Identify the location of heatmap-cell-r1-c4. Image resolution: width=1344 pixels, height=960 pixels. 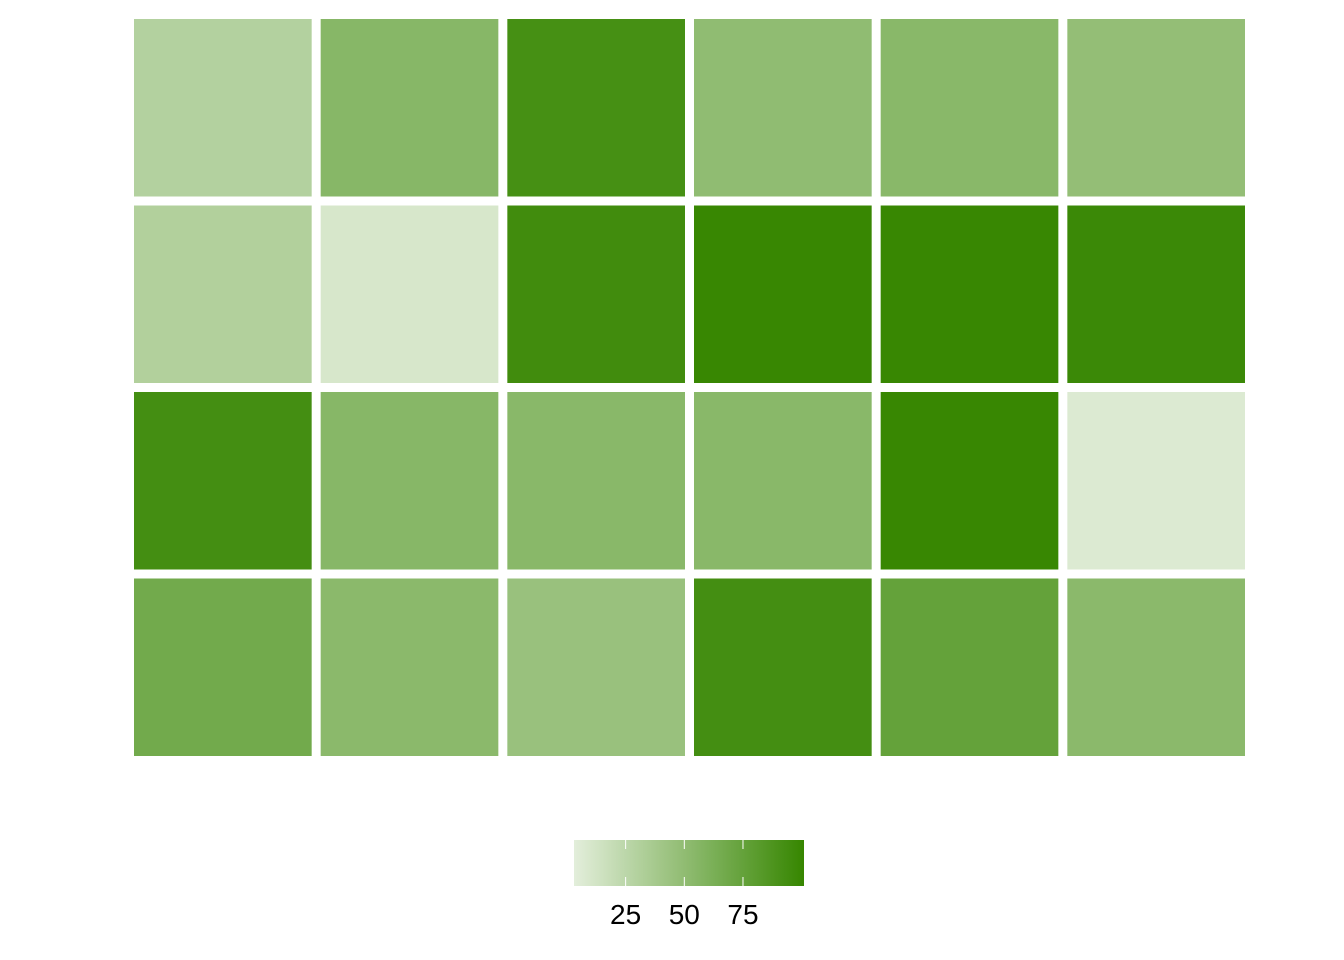
(783, 108).